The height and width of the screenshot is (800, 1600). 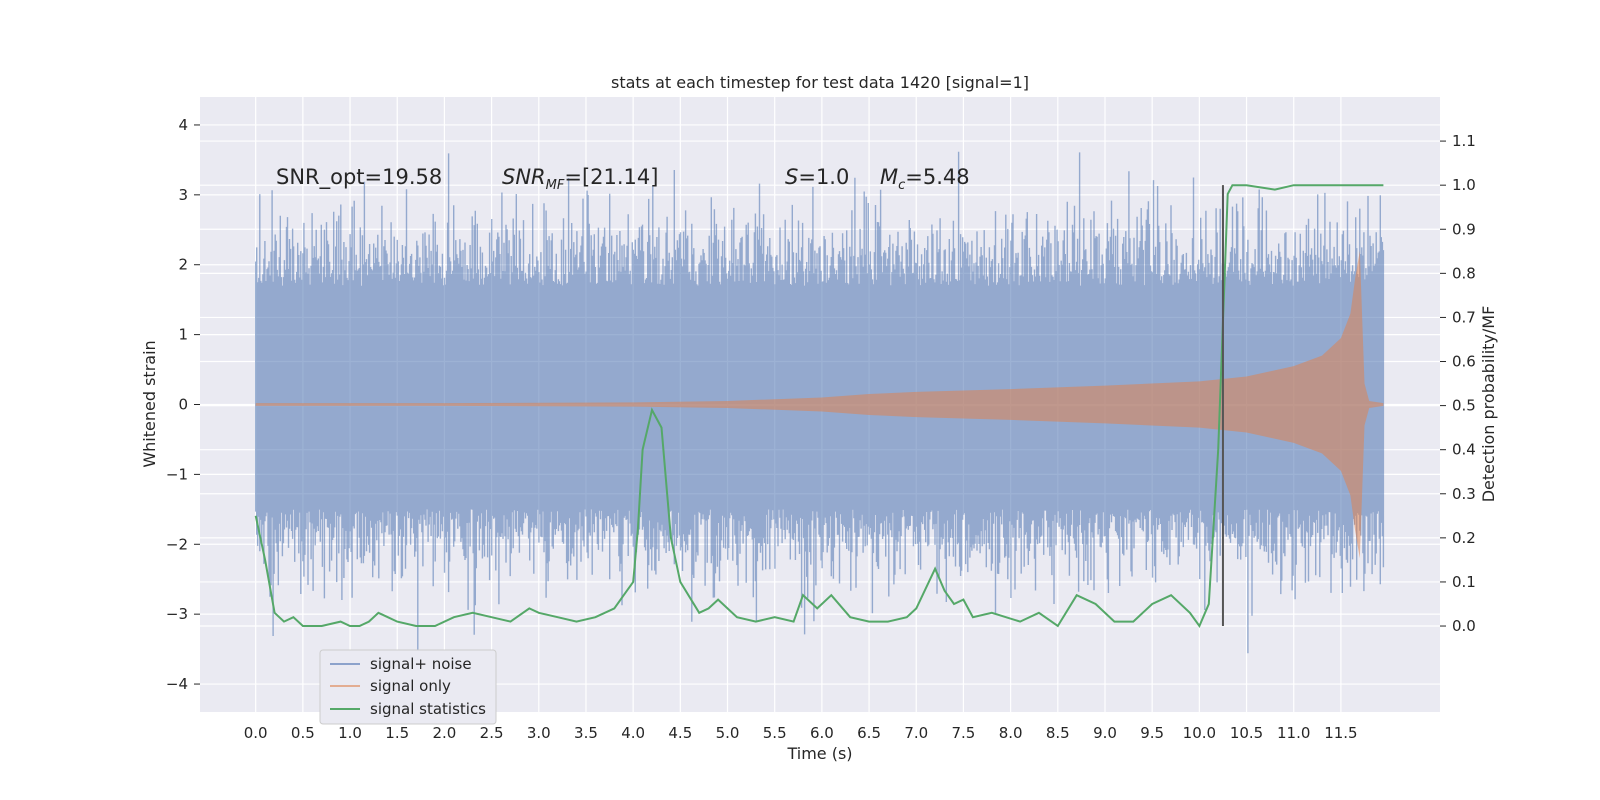 I want to click on x-tick-label: 0.0, so click(x=256, y=733).